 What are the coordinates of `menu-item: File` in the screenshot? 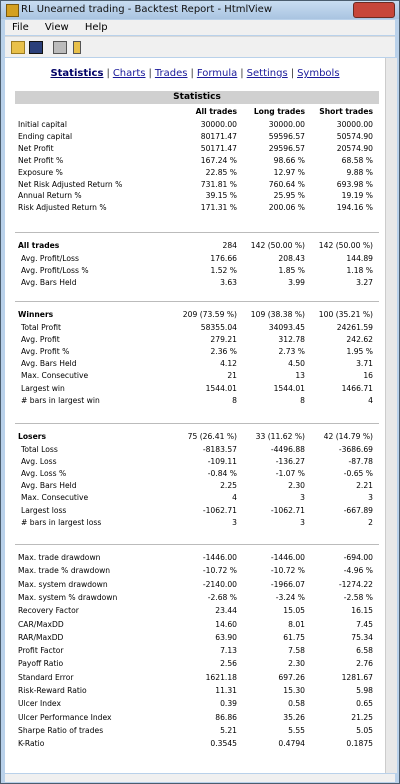 It's located at (20, 27).